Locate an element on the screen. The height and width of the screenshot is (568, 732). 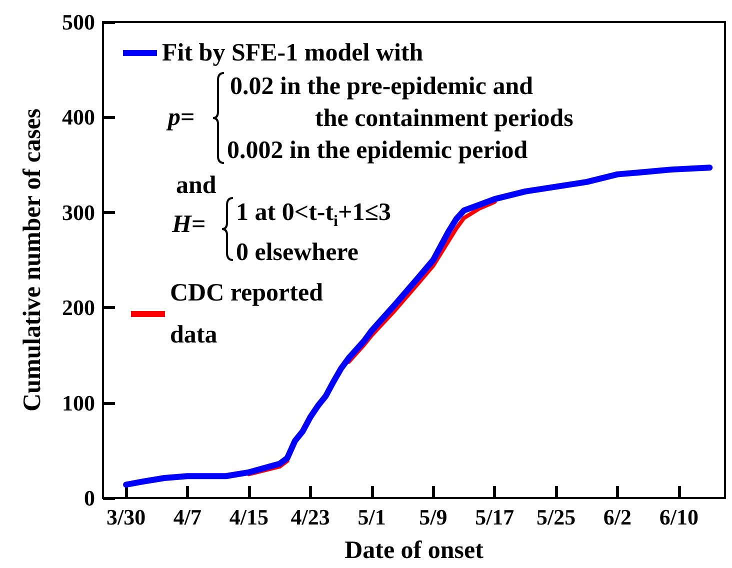
x-tick-label: 4/7 is located at coordinates (187, 517).